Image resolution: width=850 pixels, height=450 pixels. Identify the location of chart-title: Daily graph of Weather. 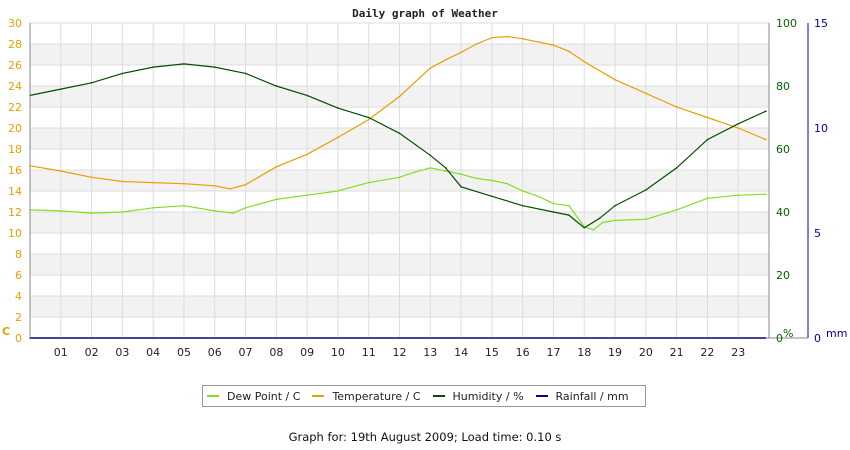
(425, 13).